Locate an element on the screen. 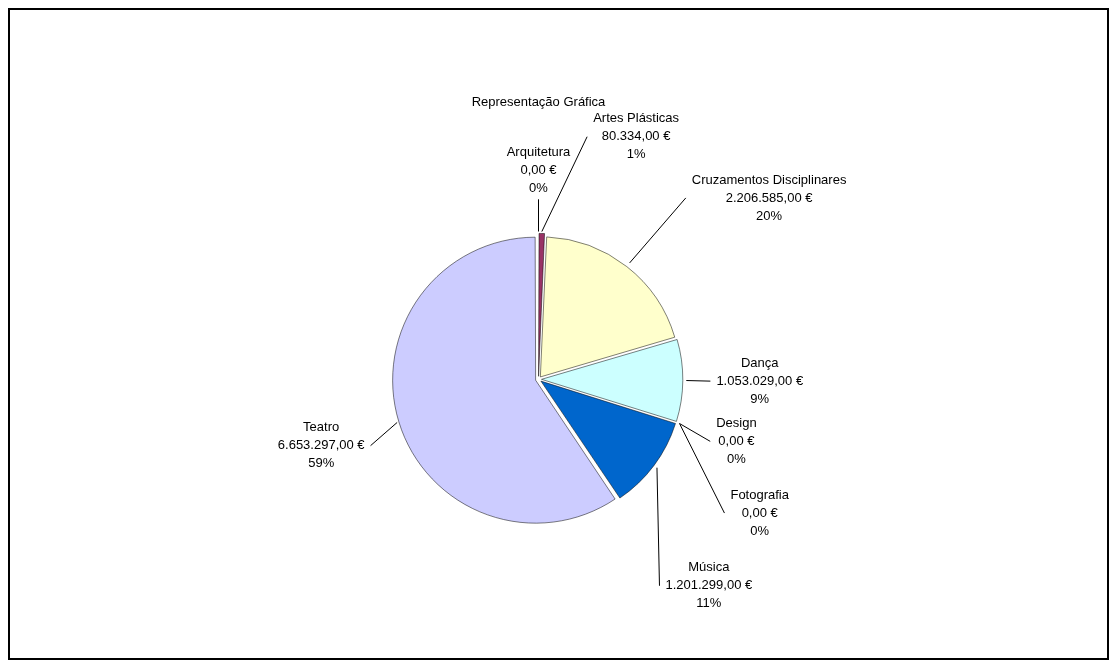  data-label: 1.201.299,00 € 11% is located at coordinates (709, 594).